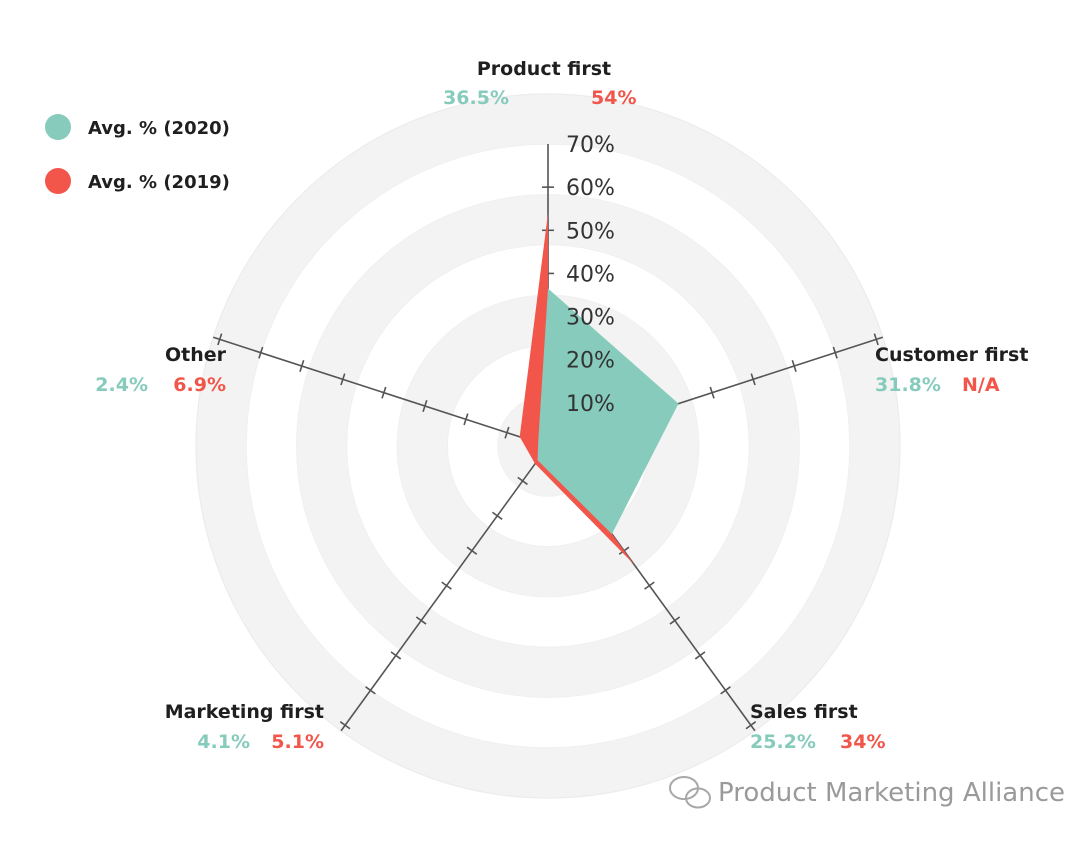  Describe the element at coordinates (804, 712) in the screenshot. I see `category-label: Sales first` at that location.